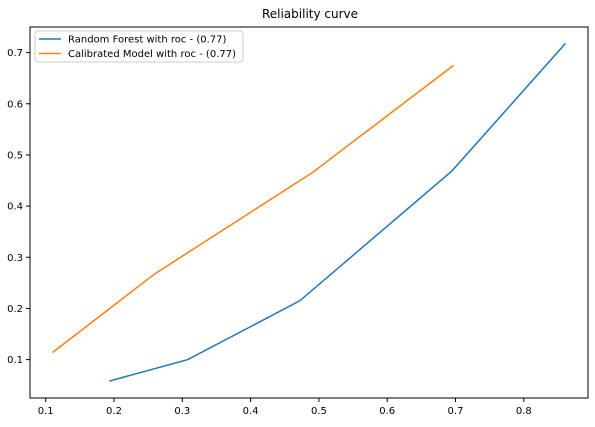 Image resolution: width=595 pixels, height=427 pixels. Describe the element at coordinates (15, 360) in the screenshot. I see `y-tick-label: 0.1` at that location.